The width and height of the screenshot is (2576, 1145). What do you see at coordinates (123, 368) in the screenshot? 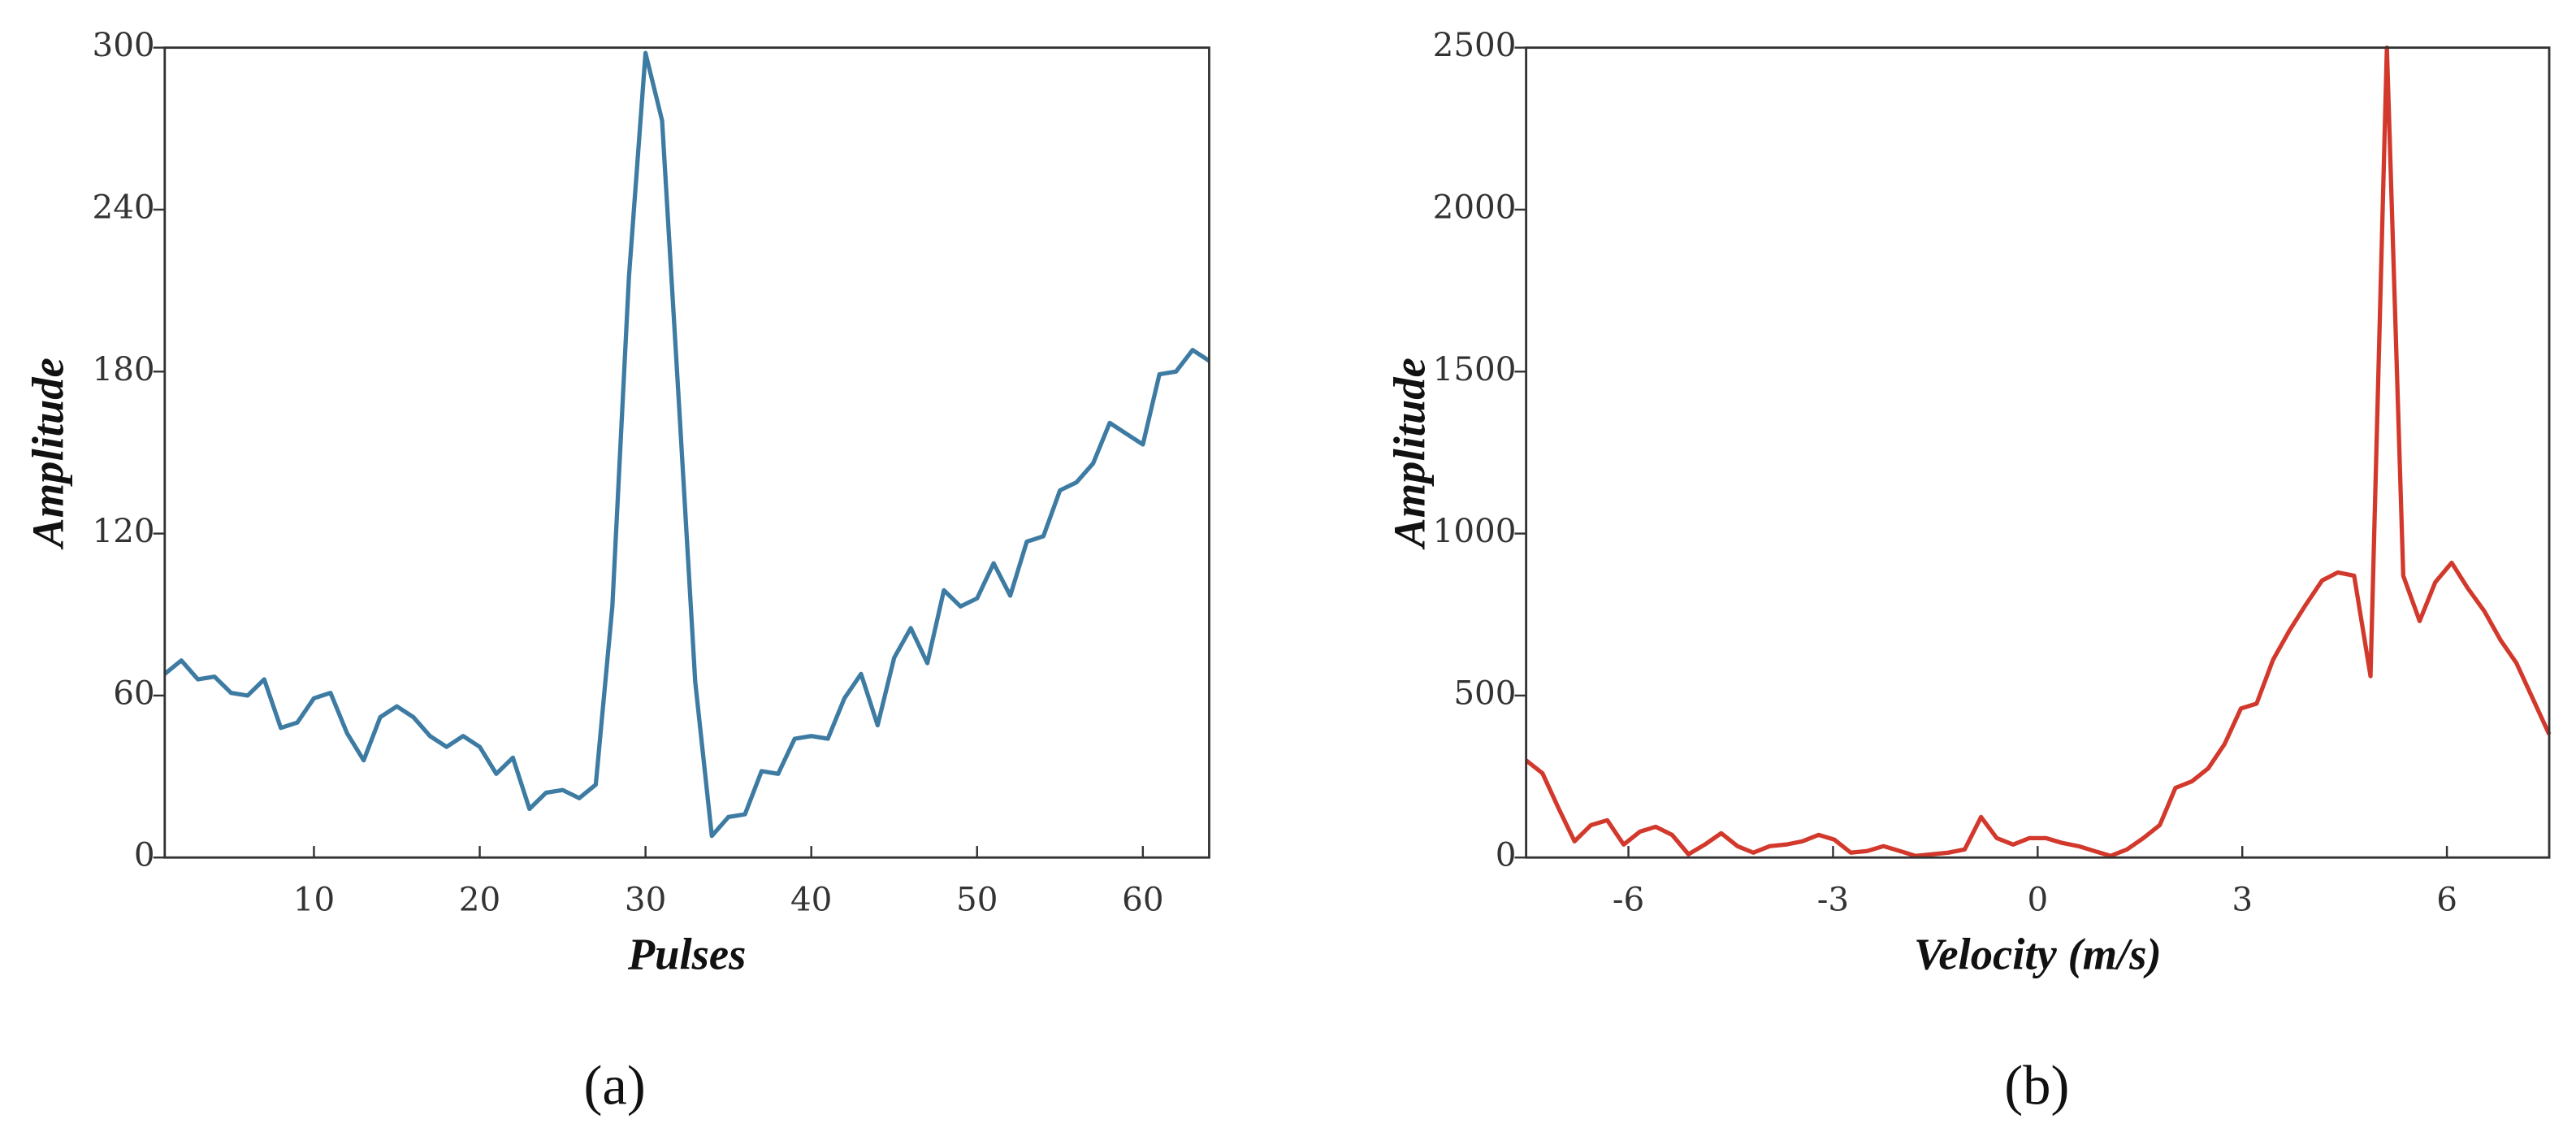
I see `y-tick-label: 180` at bounding box center [123, 368].